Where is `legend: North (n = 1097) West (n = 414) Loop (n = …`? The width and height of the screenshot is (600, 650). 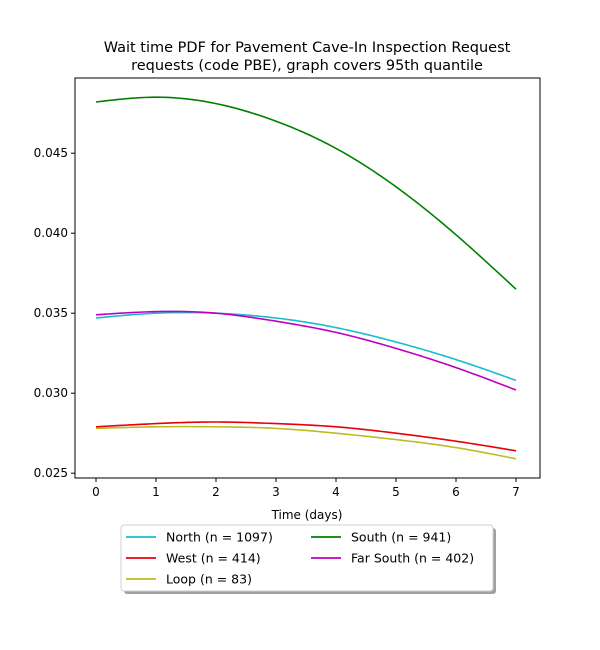 legend: North (n = 1097) West (n = 414) Loop (n = … is located at coordinates (308, 559).